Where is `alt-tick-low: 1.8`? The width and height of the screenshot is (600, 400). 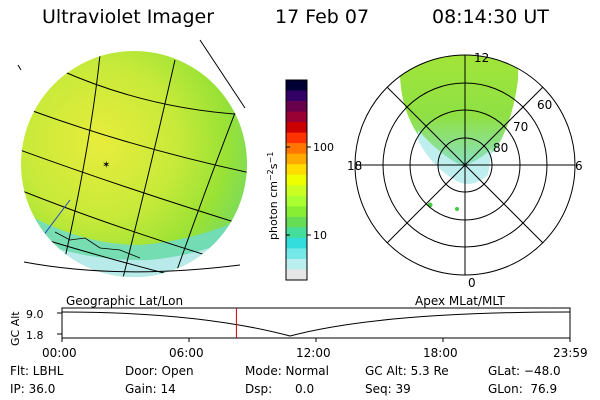
alt-tick-low: 1.8 is located at coordinates (35, 335).